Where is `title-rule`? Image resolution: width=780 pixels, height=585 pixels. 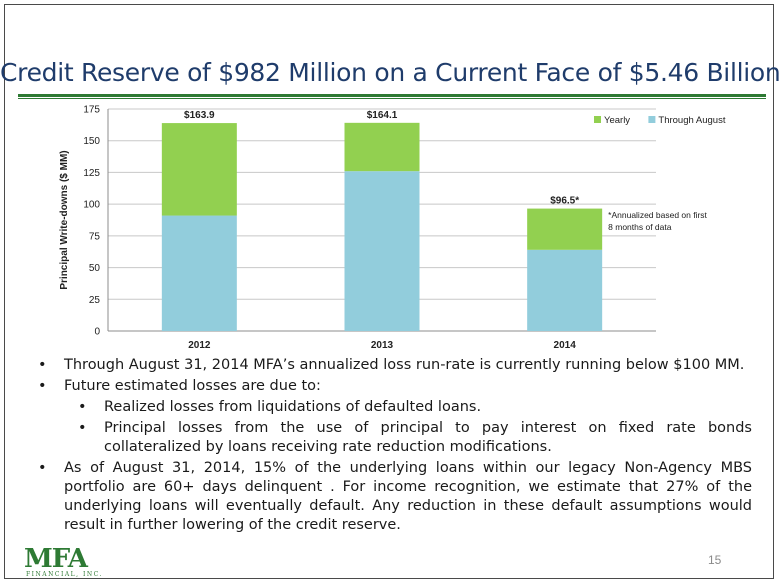 title-rule is located at coordinates (392, 95).